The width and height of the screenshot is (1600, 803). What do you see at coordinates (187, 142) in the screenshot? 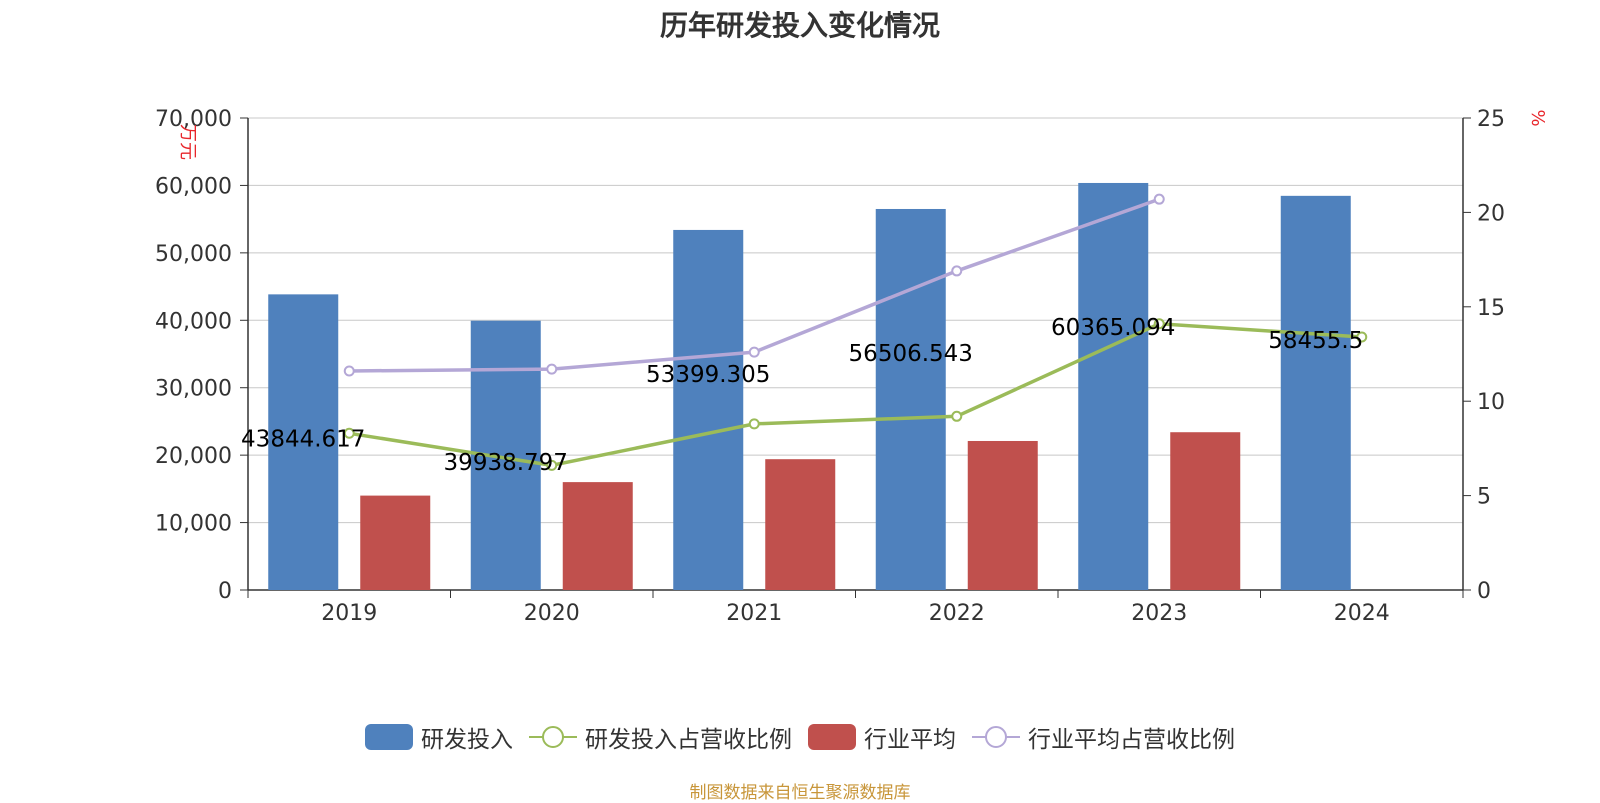
I see `left-axis-unit: 万元` at bounding box center [187, 142].